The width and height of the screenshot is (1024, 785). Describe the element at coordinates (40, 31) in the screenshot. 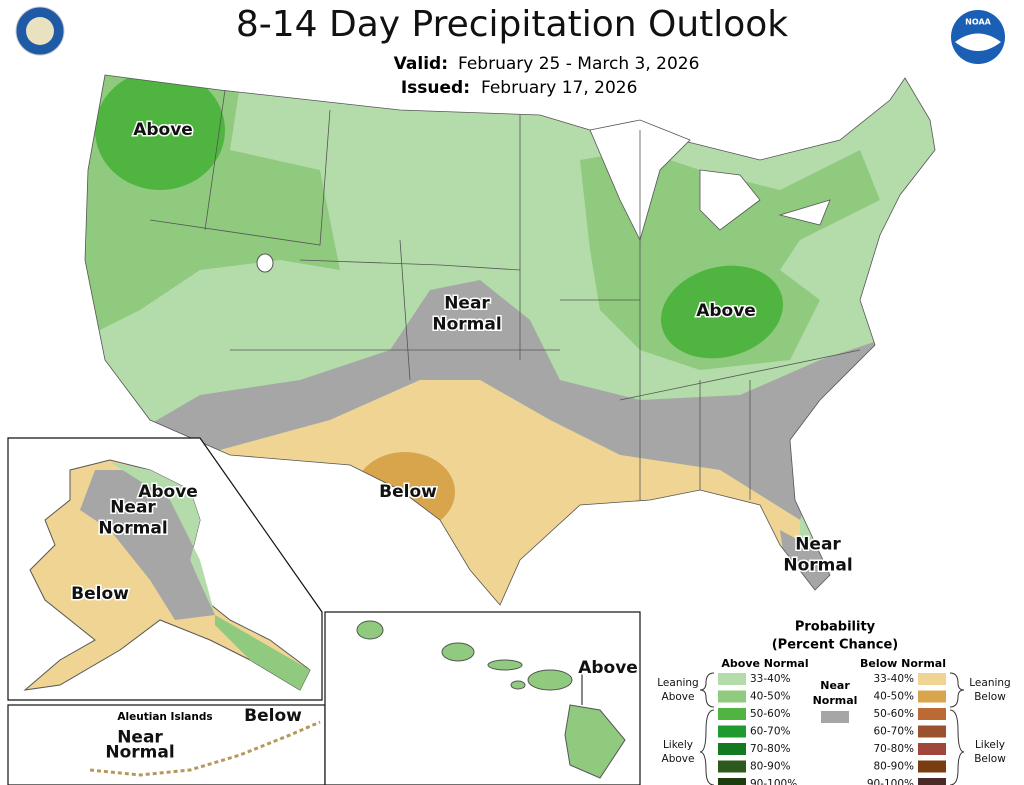

I see `doc-seal-center` at that location.